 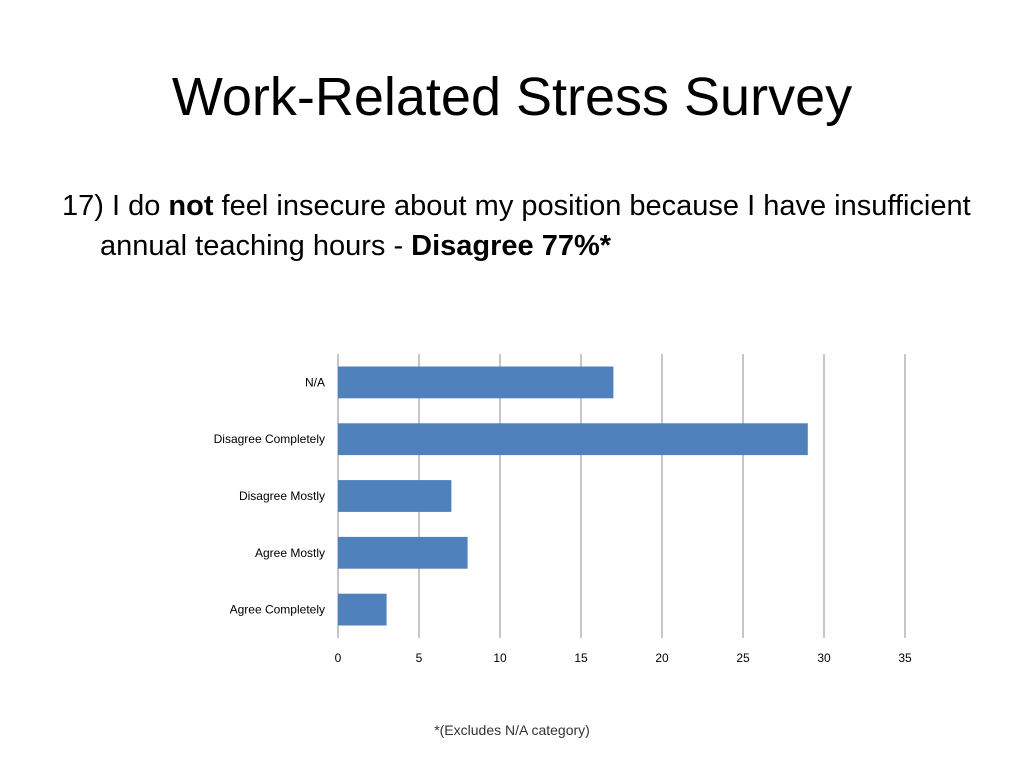 I want to click on bar-agree-completely, so click(x=362, y=609).